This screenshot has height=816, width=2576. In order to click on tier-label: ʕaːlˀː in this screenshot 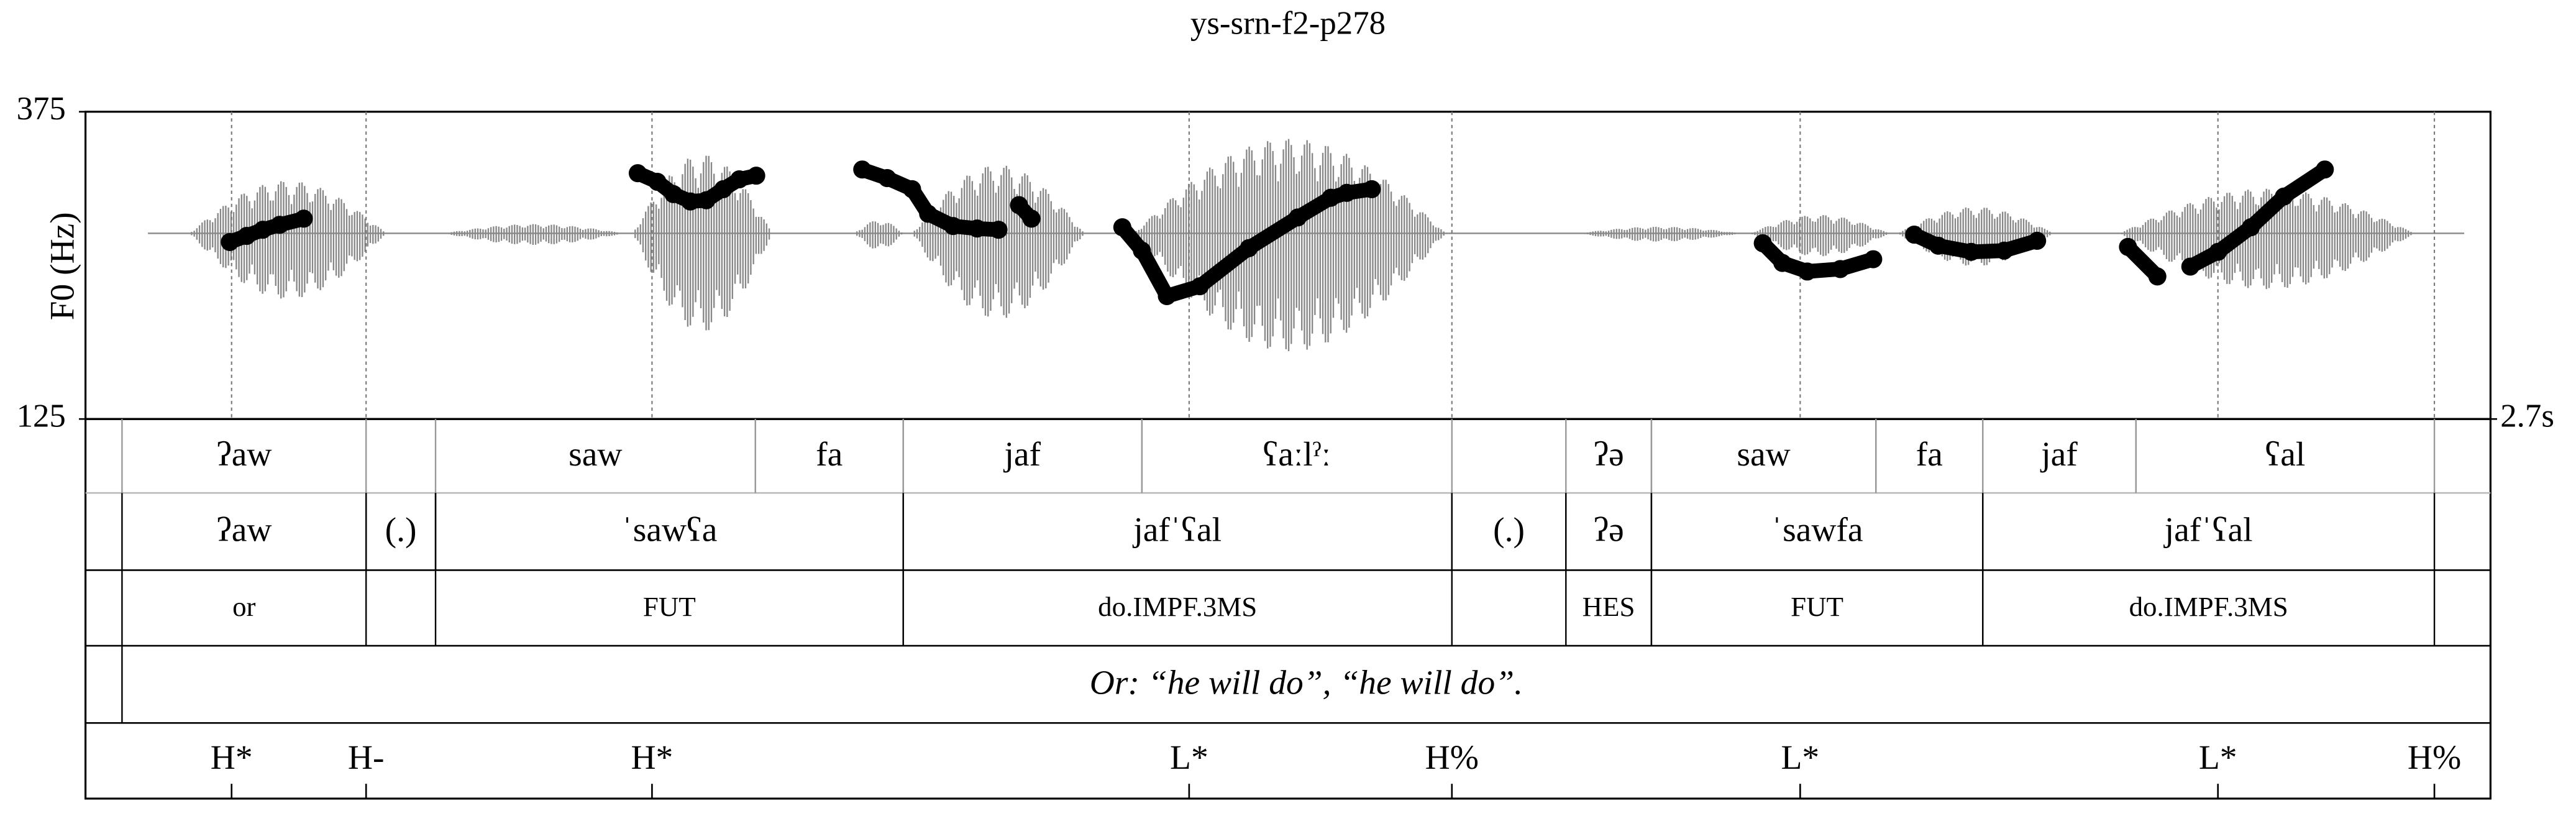, I will do `click(1297, 455)`.